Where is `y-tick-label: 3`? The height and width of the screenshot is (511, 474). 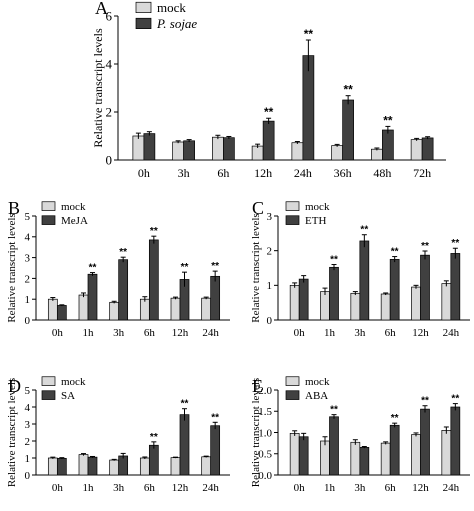 y-tick-label: 3 is located at coordinates (270, 217).